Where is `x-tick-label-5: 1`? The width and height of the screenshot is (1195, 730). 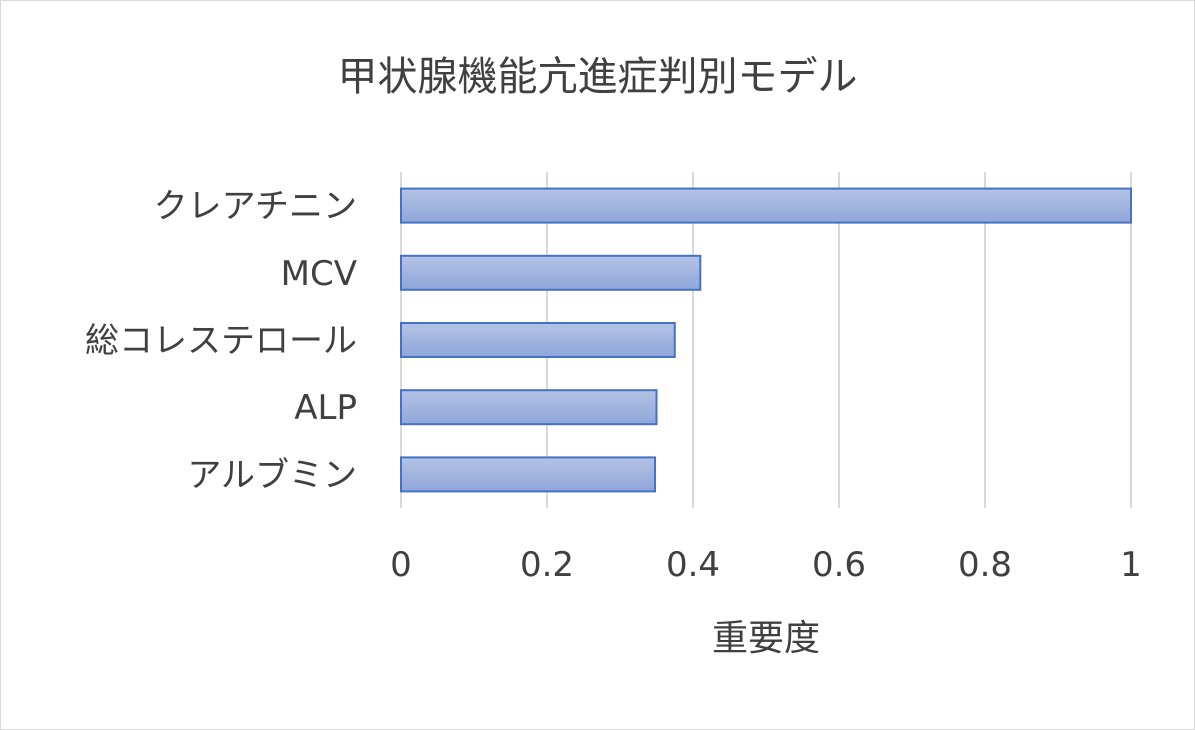
x-tick-label-5: 1 is located at coordinates (1131, 565).